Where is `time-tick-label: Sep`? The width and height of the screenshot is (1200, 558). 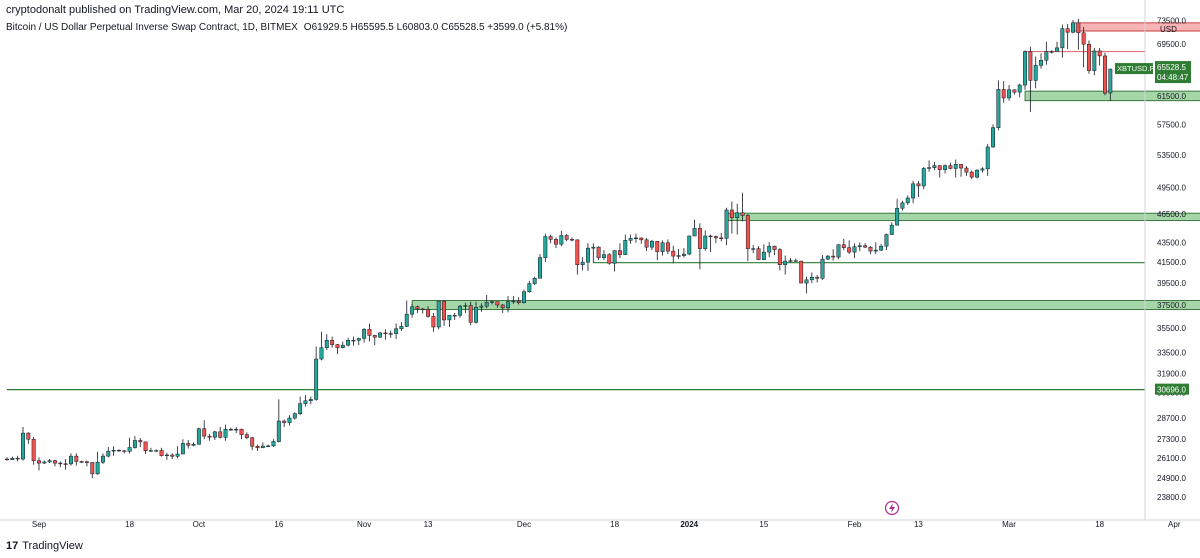
time-tick-label: Sep is located at coordinates (39, 524).